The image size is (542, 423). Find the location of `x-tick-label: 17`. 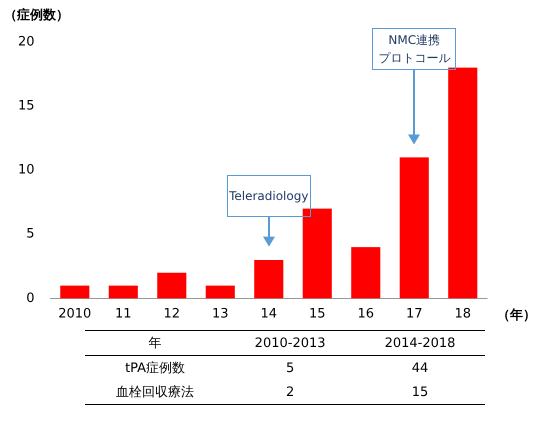

x-tick-label: 17 is located at coordinates (414, 314).